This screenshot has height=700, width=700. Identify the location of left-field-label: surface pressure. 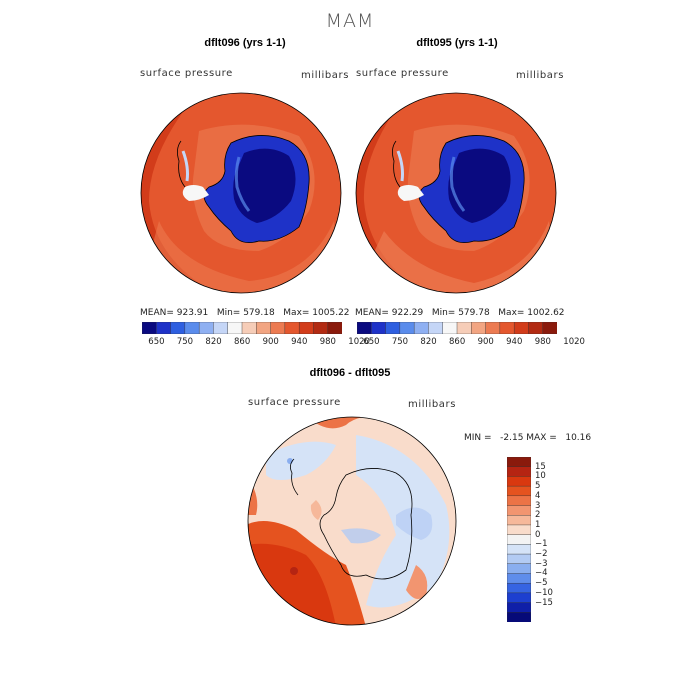
(186, 73).